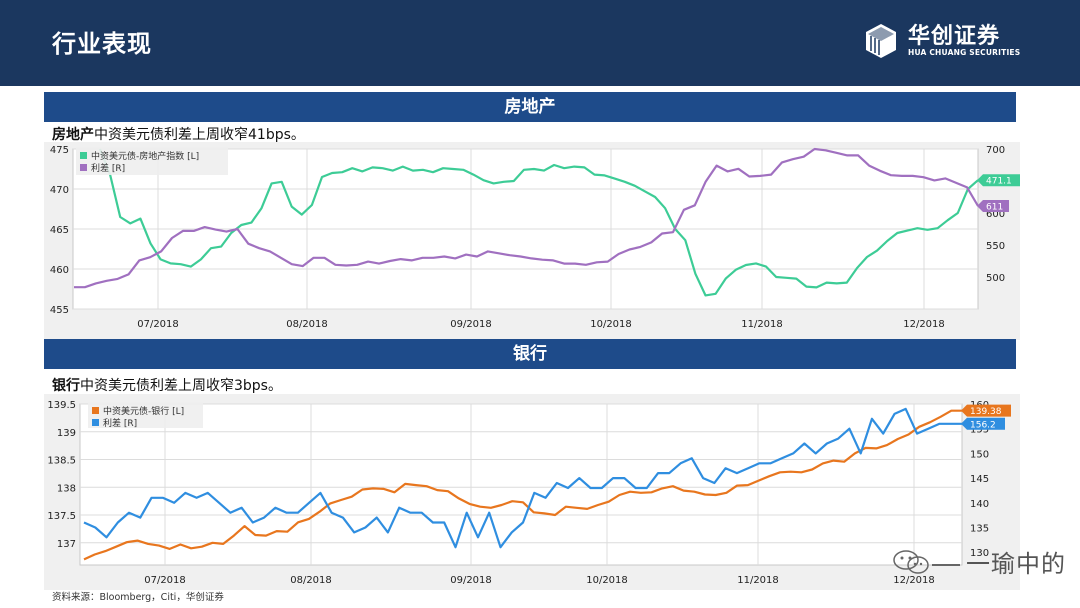  What do you see at coordinates (540, 43) in the screenshot?
I see `header-bar: 行业表现 华创证券 HUA CHUANG SECURITIES` at bounding box center [540, 43].